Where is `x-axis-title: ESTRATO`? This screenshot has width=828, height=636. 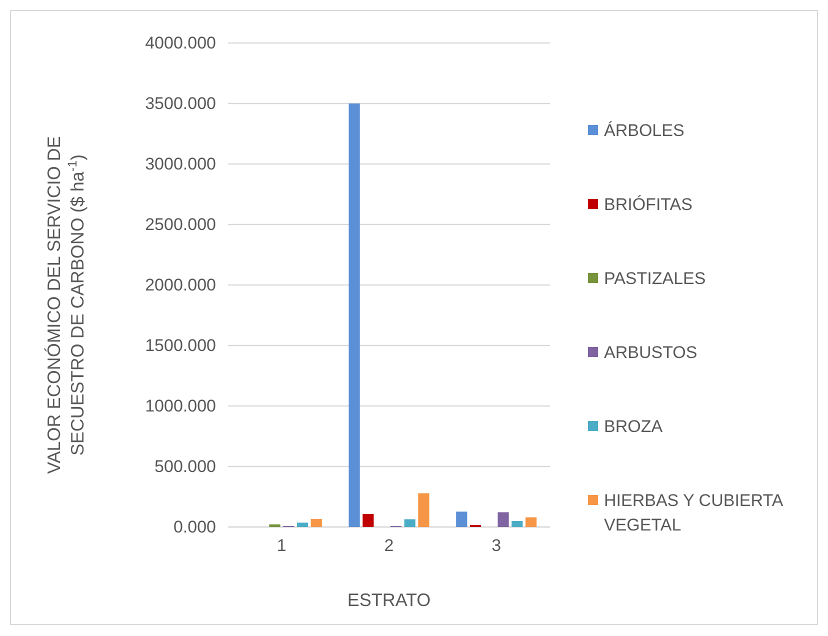
x-axis-title: ESTRATO is located at coordinates (389, 600).